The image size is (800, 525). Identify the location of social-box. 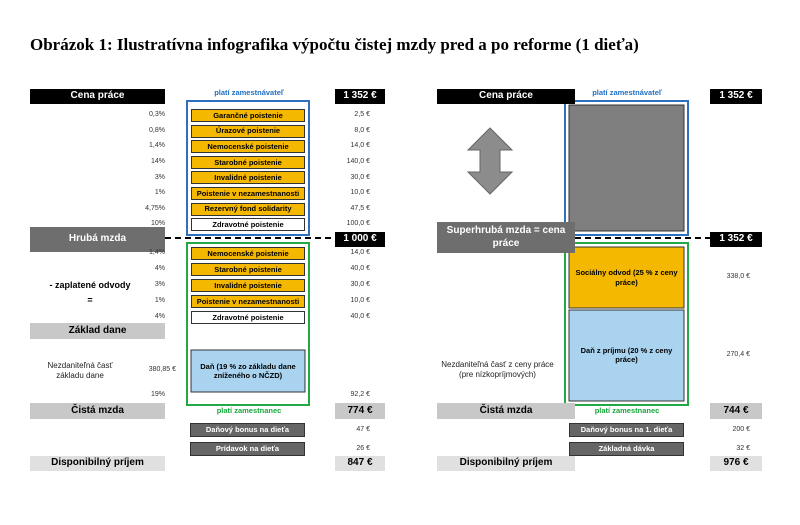
(626, 277).